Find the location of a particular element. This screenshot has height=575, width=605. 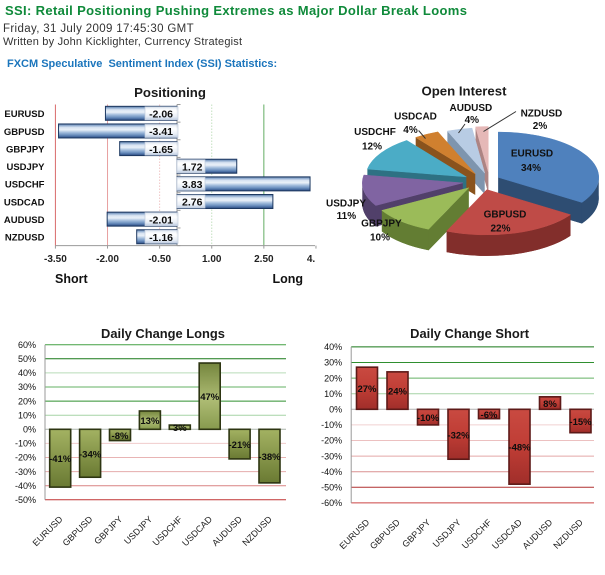

svg-text: -48% is located at coordinates (519, 448).